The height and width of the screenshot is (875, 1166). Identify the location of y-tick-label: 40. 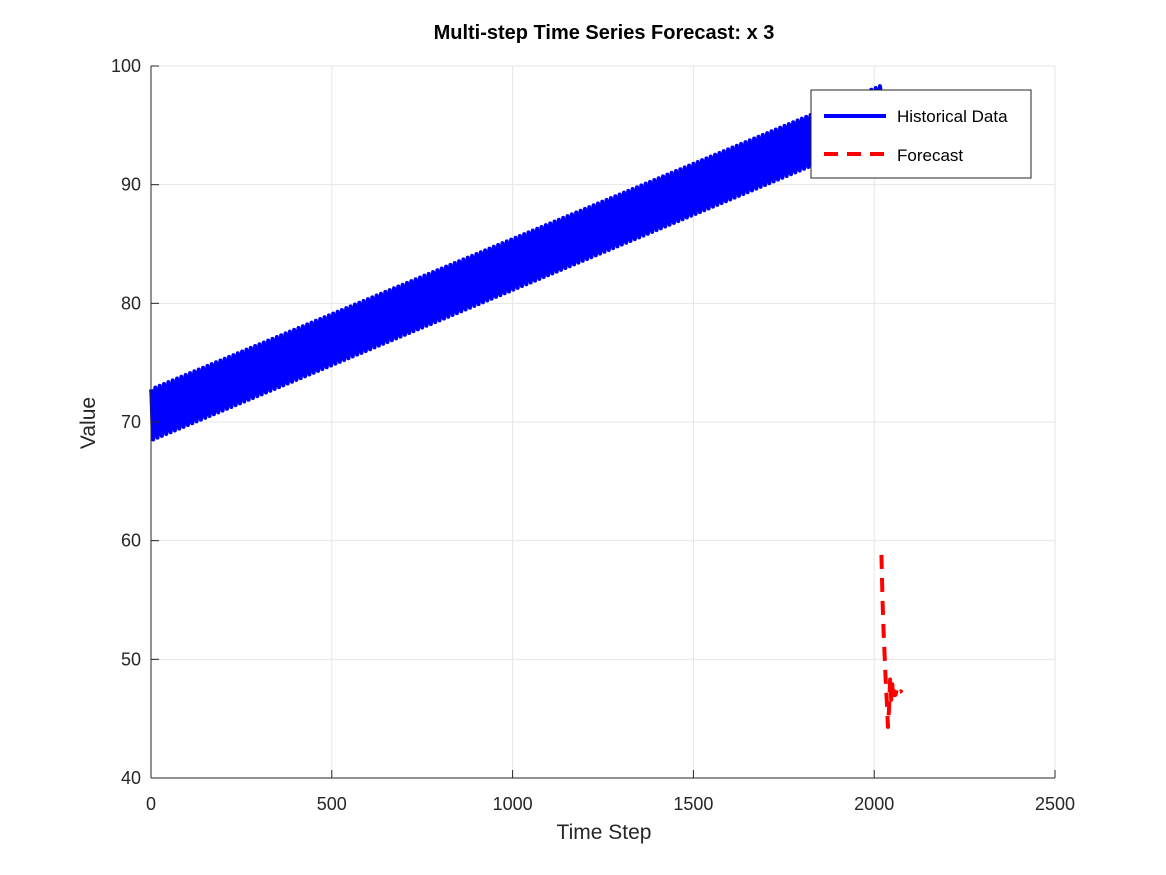
(131, 778).